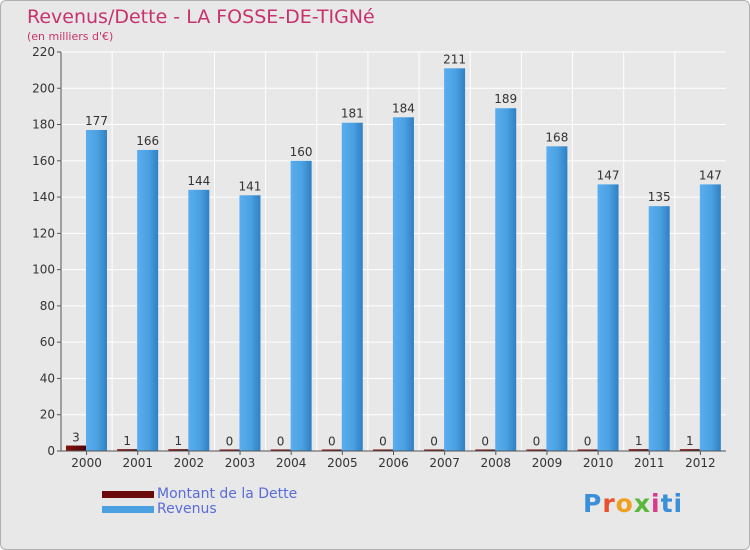  Describe the element at coordinates (281, 442) in the screenshot. I see `data-label-dette-2004: 0` at that location.